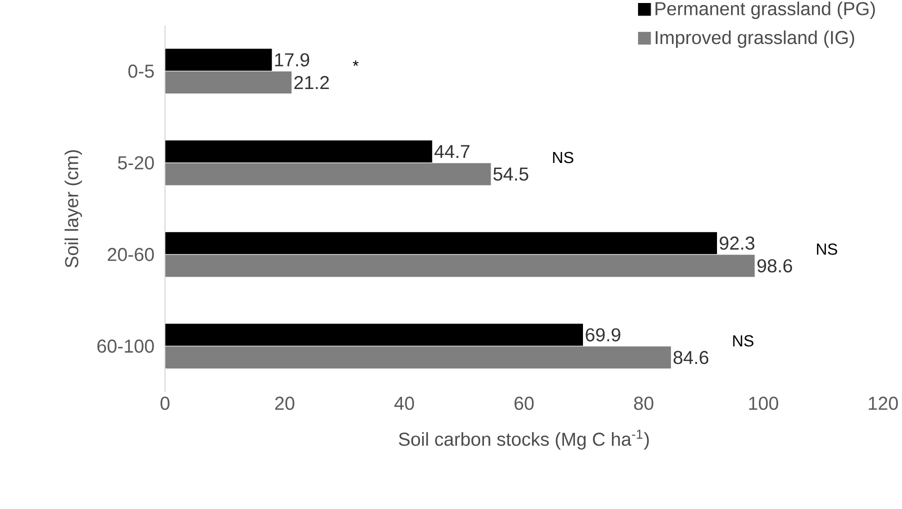  What do you see at coordinates (774, 265) in the screenshot?
I see `data-label: 98.6` at bounding box center [774, 265].